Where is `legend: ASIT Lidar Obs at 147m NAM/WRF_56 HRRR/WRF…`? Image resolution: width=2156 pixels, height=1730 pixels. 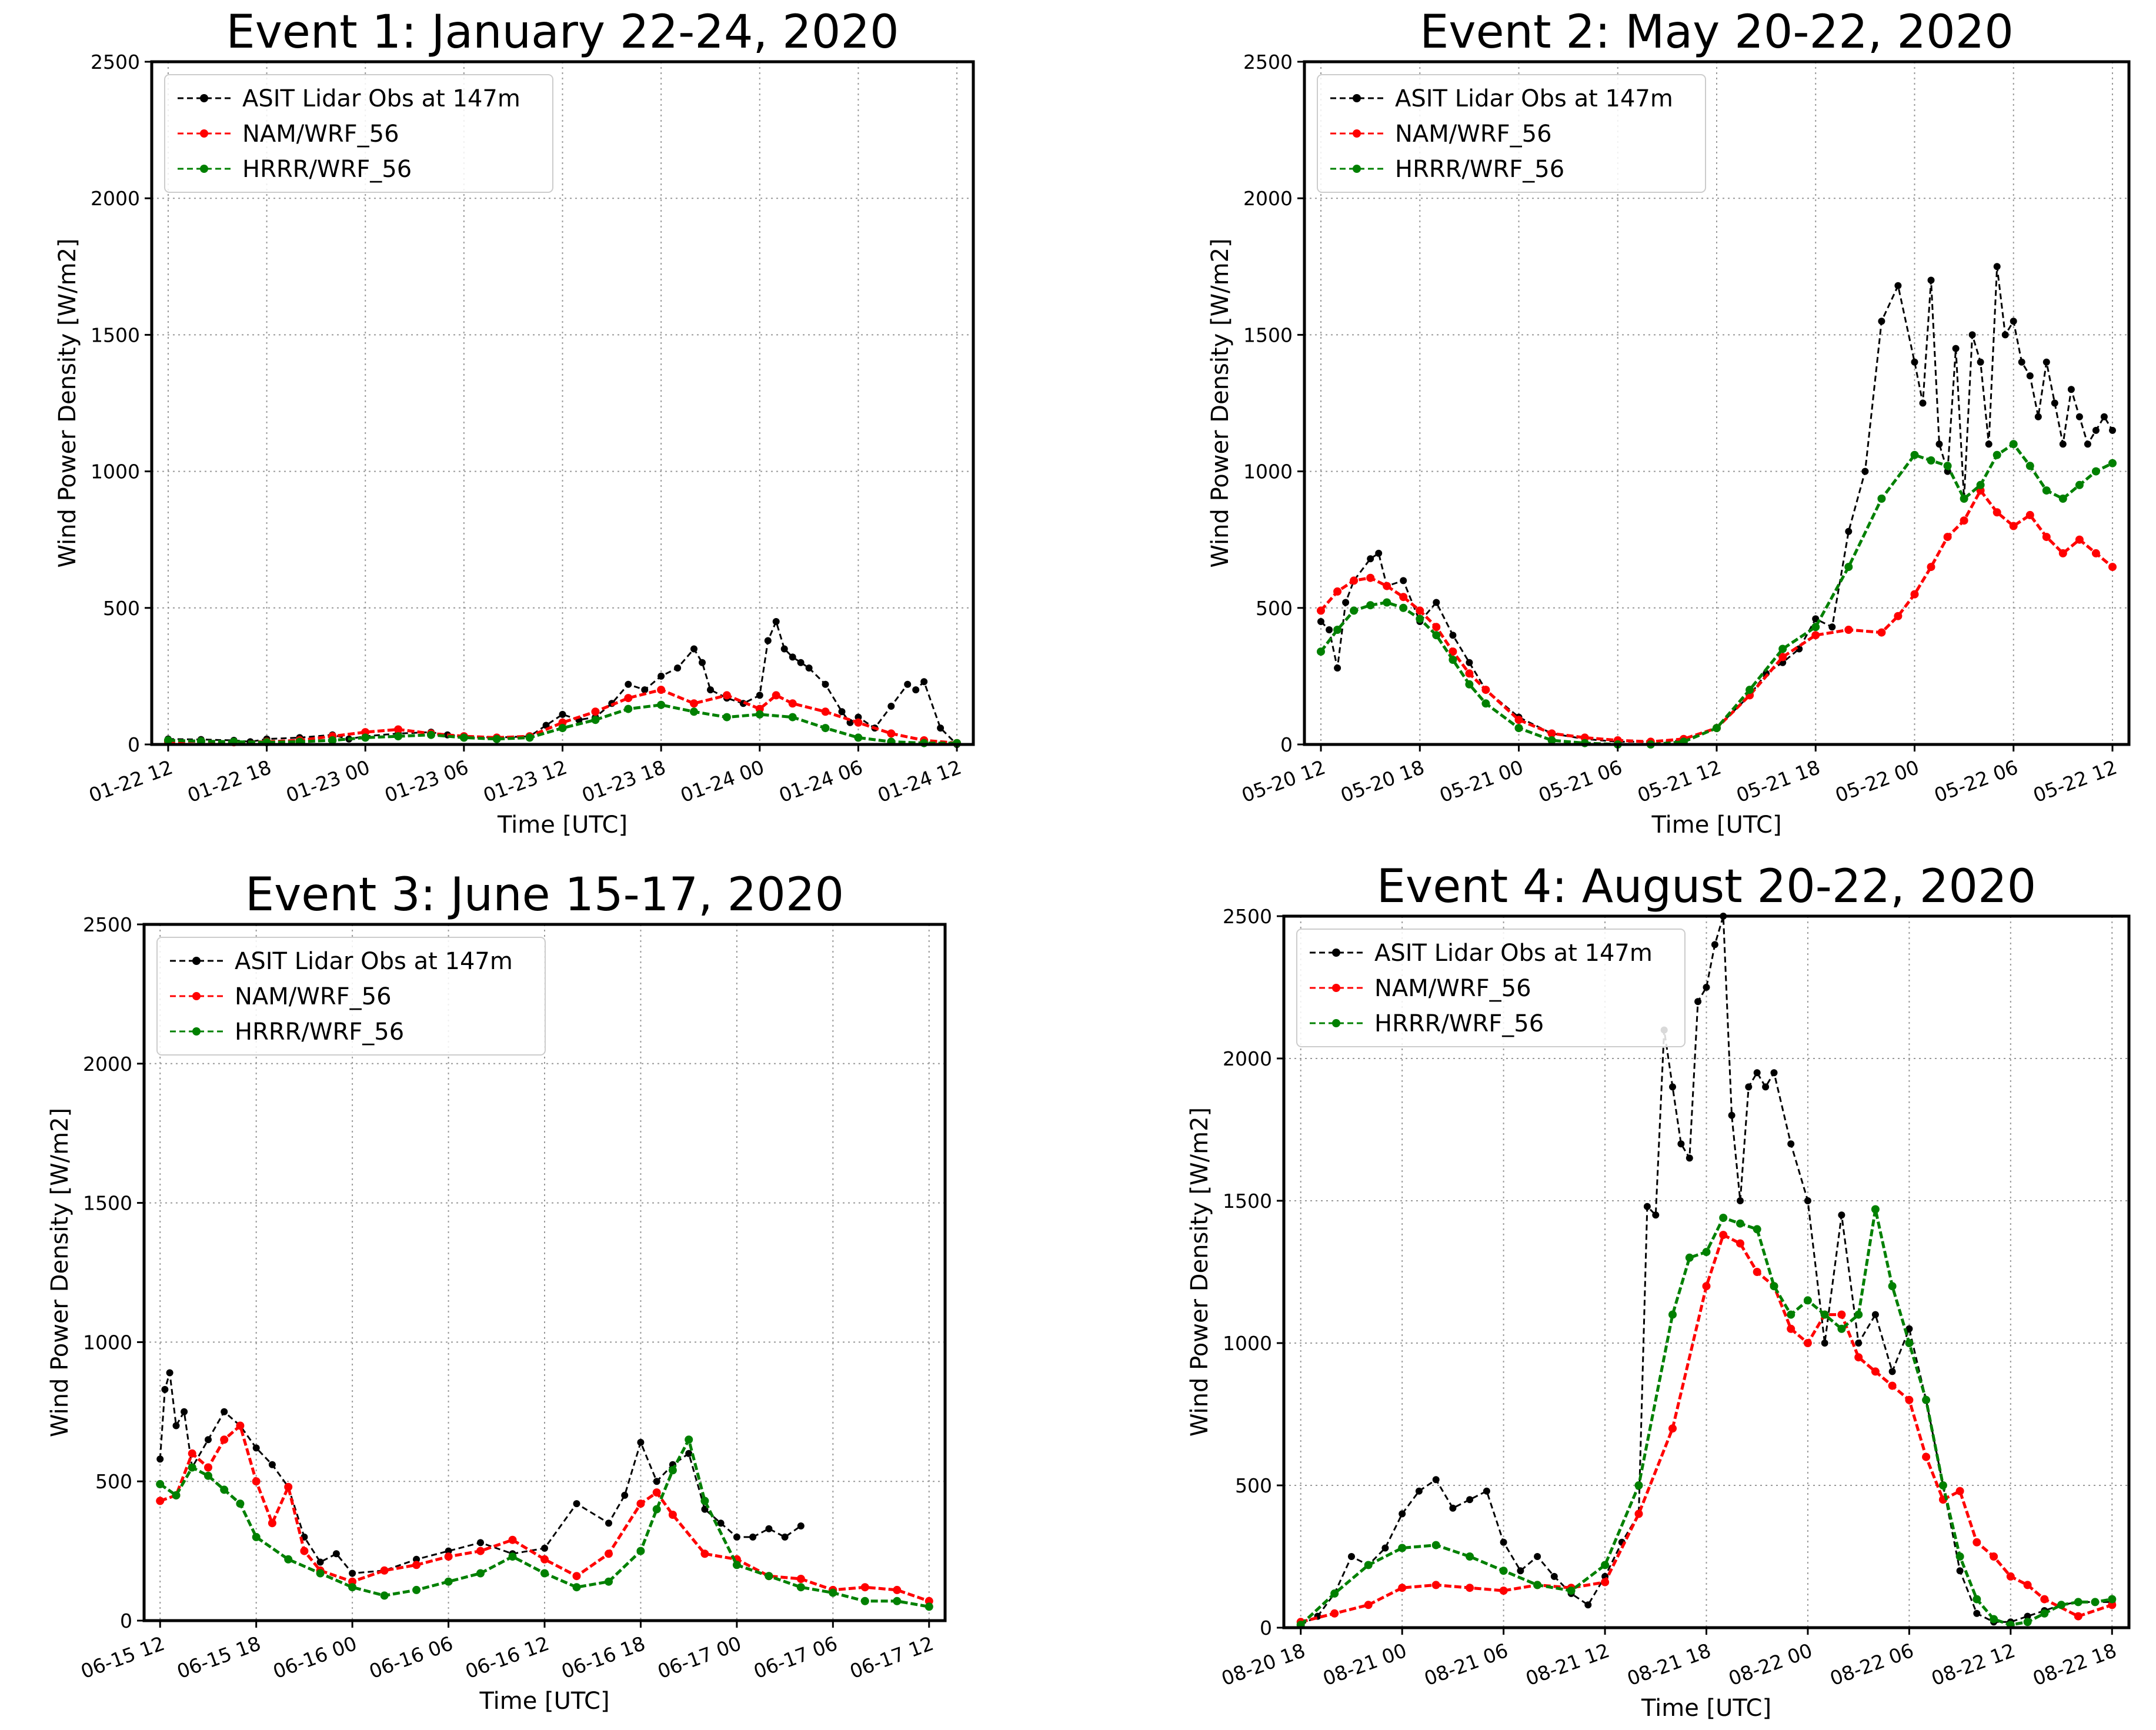
legend: ASIT Lidar Obs at 147m NAM/WRF_56 HRRR/WRF… is located at coordinates (351, 996).